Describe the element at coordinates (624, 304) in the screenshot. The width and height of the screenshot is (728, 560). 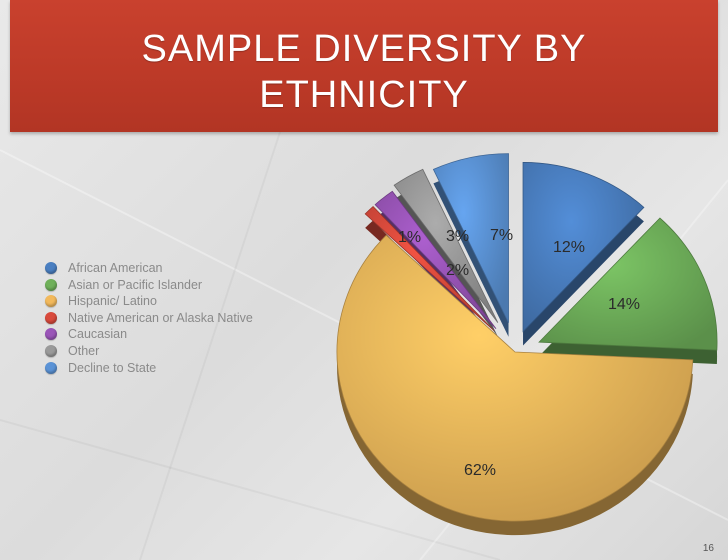
I see `data-label-asian-or-pacific-islander: 14%` at that location.